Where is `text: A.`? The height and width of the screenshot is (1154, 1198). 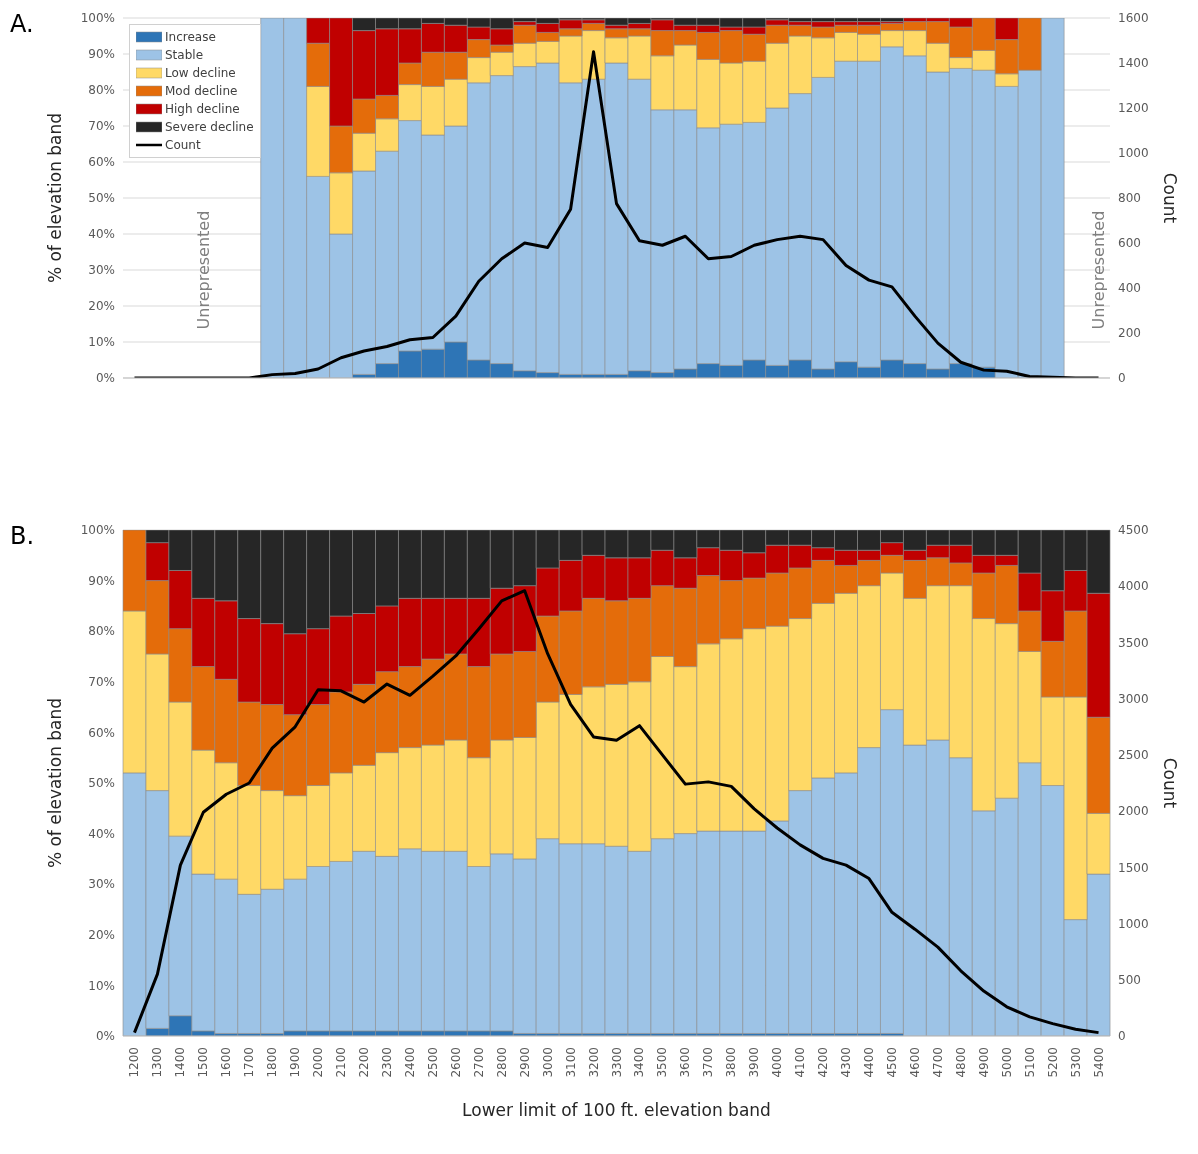
text: A. is located at coordinates (22, 24).